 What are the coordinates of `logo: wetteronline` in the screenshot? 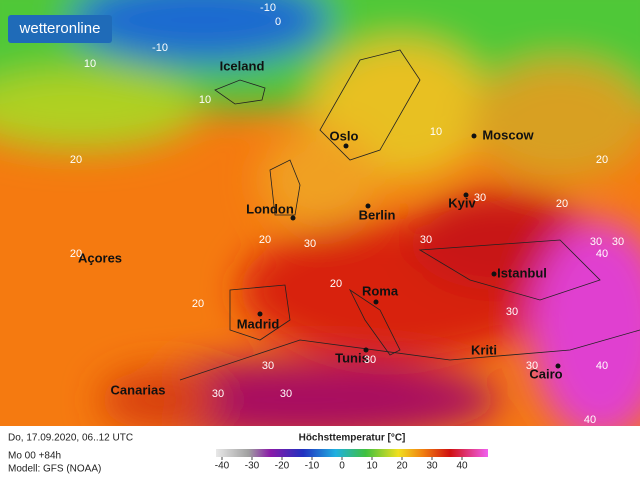 It's located at (60, 28).